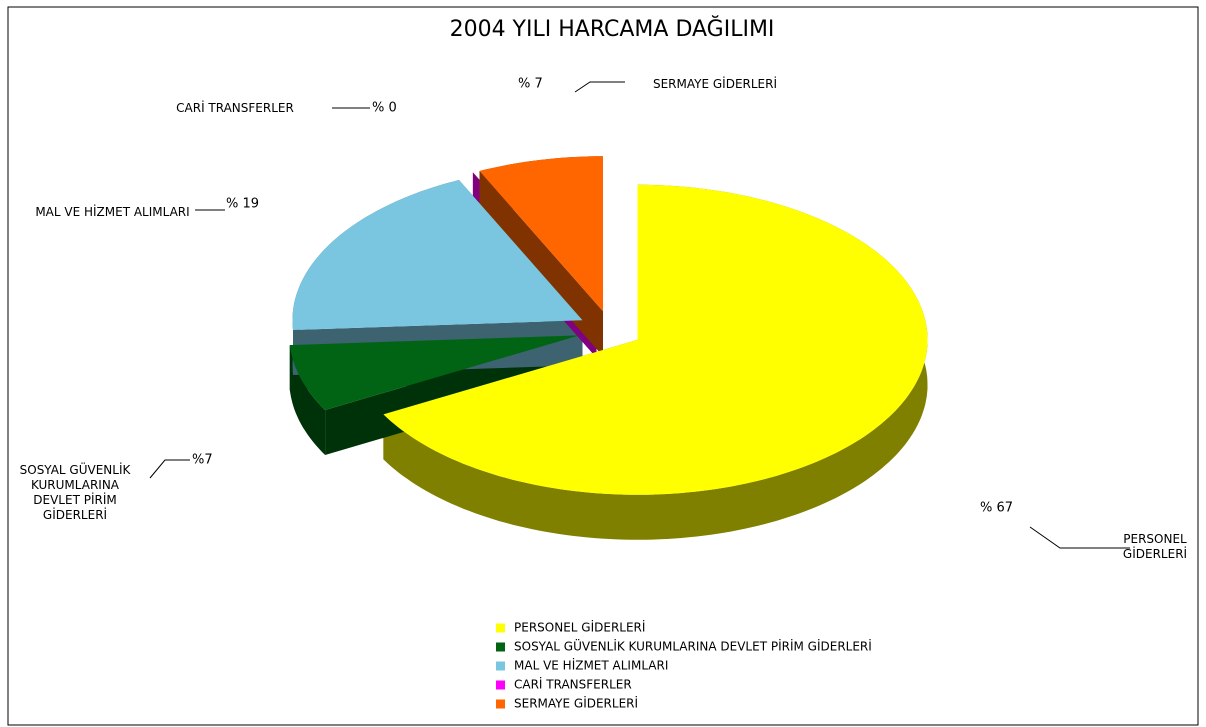 This screenshot has height=727, width=1206. Describe the element at coordinates (235, 108) in the screenshot. I see `slice-label: CARİ TRANSFERLER` at that location.